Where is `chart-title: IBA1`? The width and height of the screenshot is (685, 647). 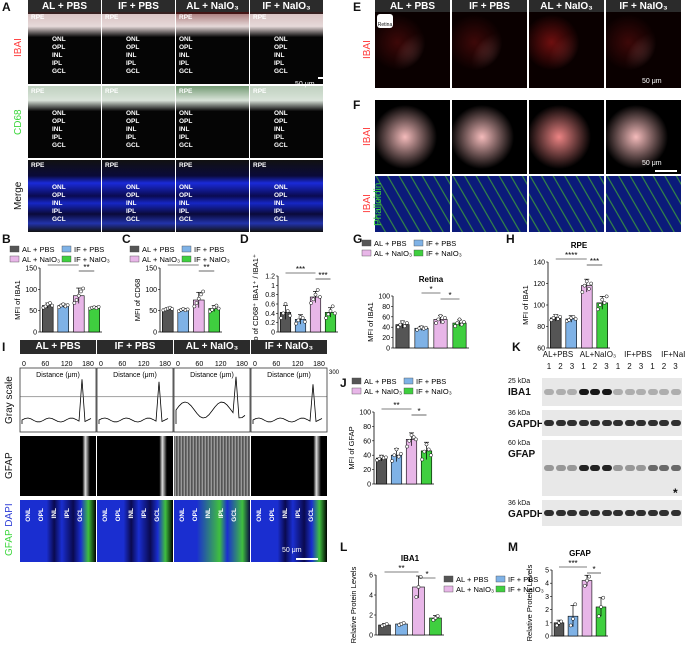
chart-title: IBA1 is located at coordinates (410, 558).